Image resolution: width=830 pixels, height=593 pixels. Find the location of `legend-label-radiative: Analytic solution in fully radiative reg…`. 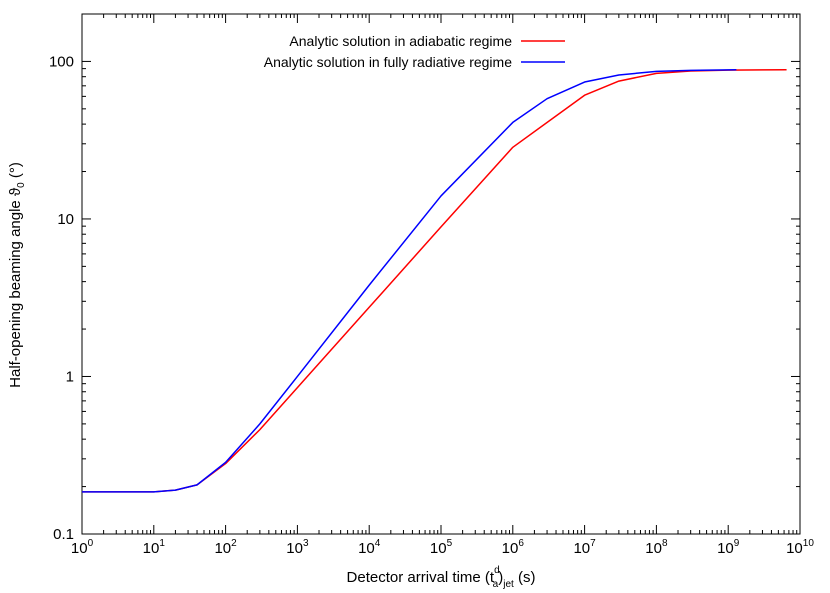

legend-label-radiative: Analytic solution in fully radiative reg… is located at coordinates (388, 62).